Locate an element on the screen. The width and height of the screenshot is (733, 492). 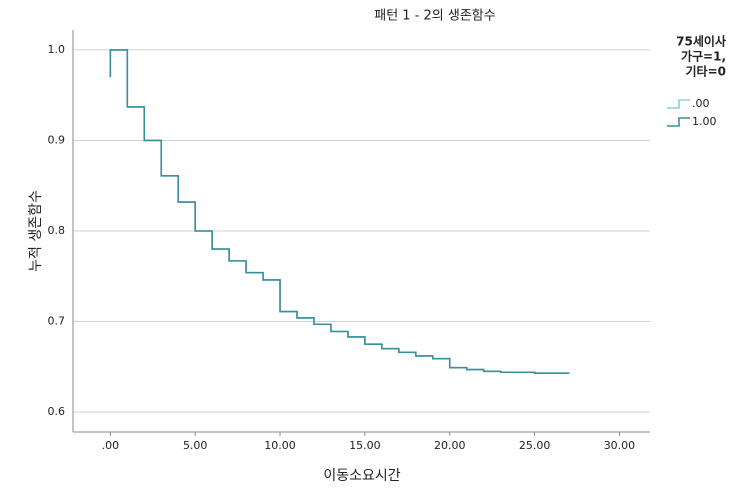
x-tick-label: .00 is located at coordinates (111, 445).